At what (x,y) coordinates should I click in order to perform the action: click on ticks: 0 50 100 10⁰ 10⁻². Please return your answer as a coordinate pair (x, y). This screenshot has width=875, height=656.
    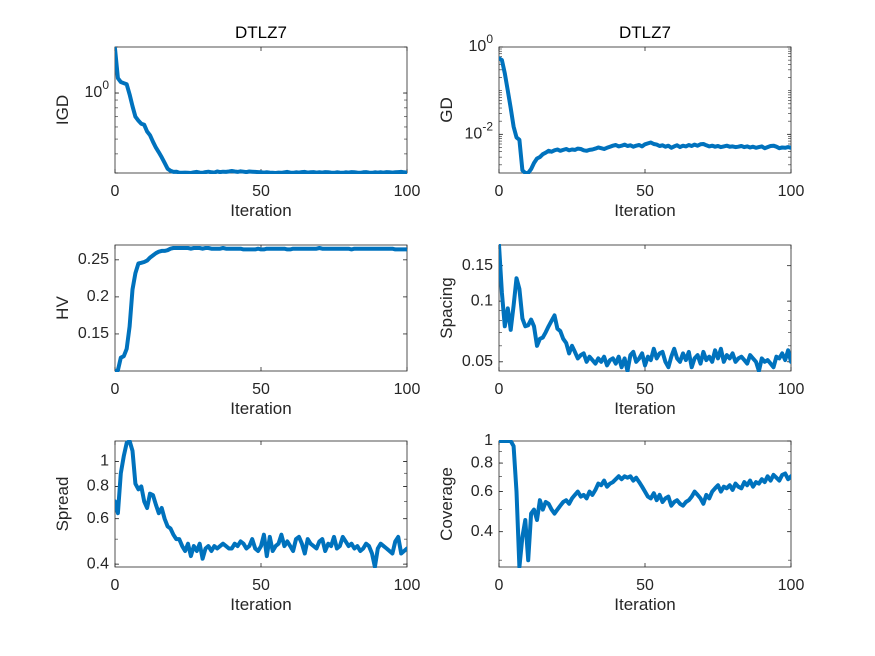
    Looking at the image, I should click on (635, 116).